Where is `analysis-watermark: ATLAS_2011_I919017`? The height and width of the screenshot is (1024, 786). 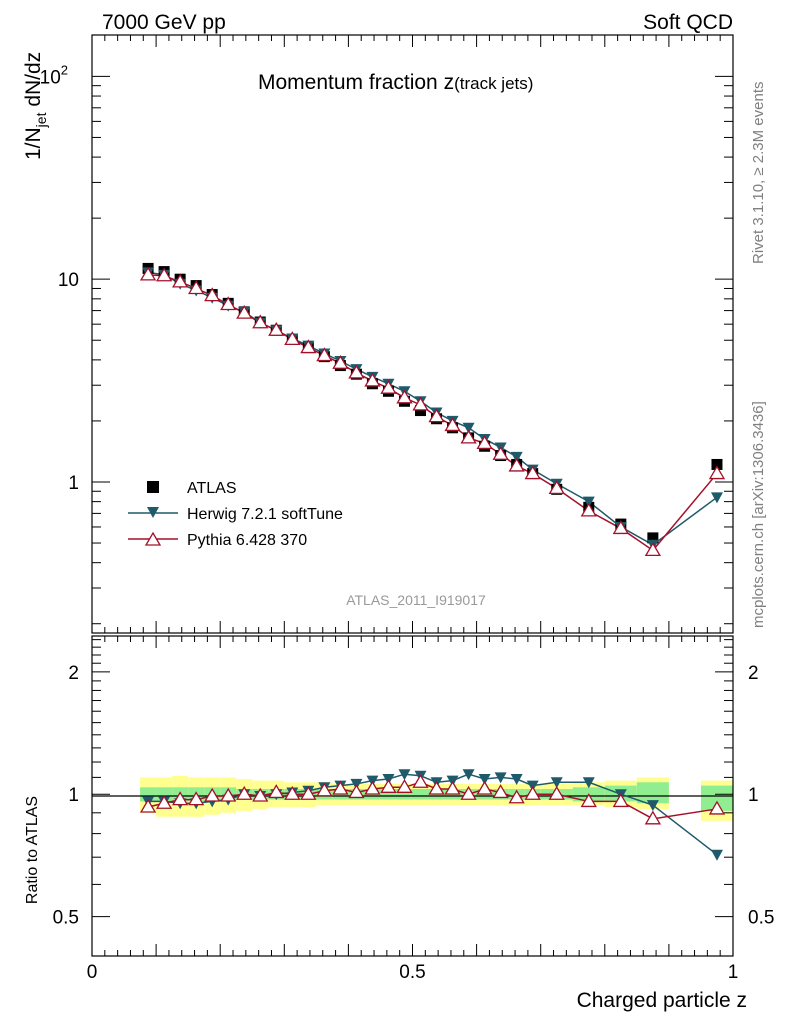 analysis-watermark: ATLAS_2011_I919017 is located at coordinates (416, 600).